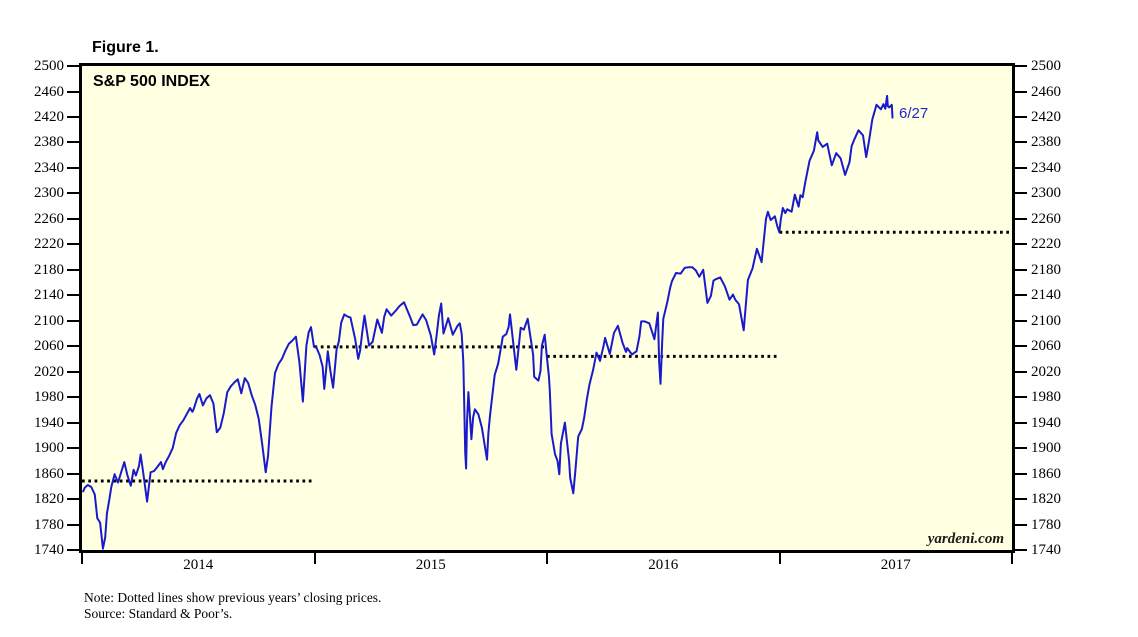  What do you see at coordinates (49, 448) in the screenshot?
I see `y-axis-label-left: 1900` at bounding box center [49, 448].